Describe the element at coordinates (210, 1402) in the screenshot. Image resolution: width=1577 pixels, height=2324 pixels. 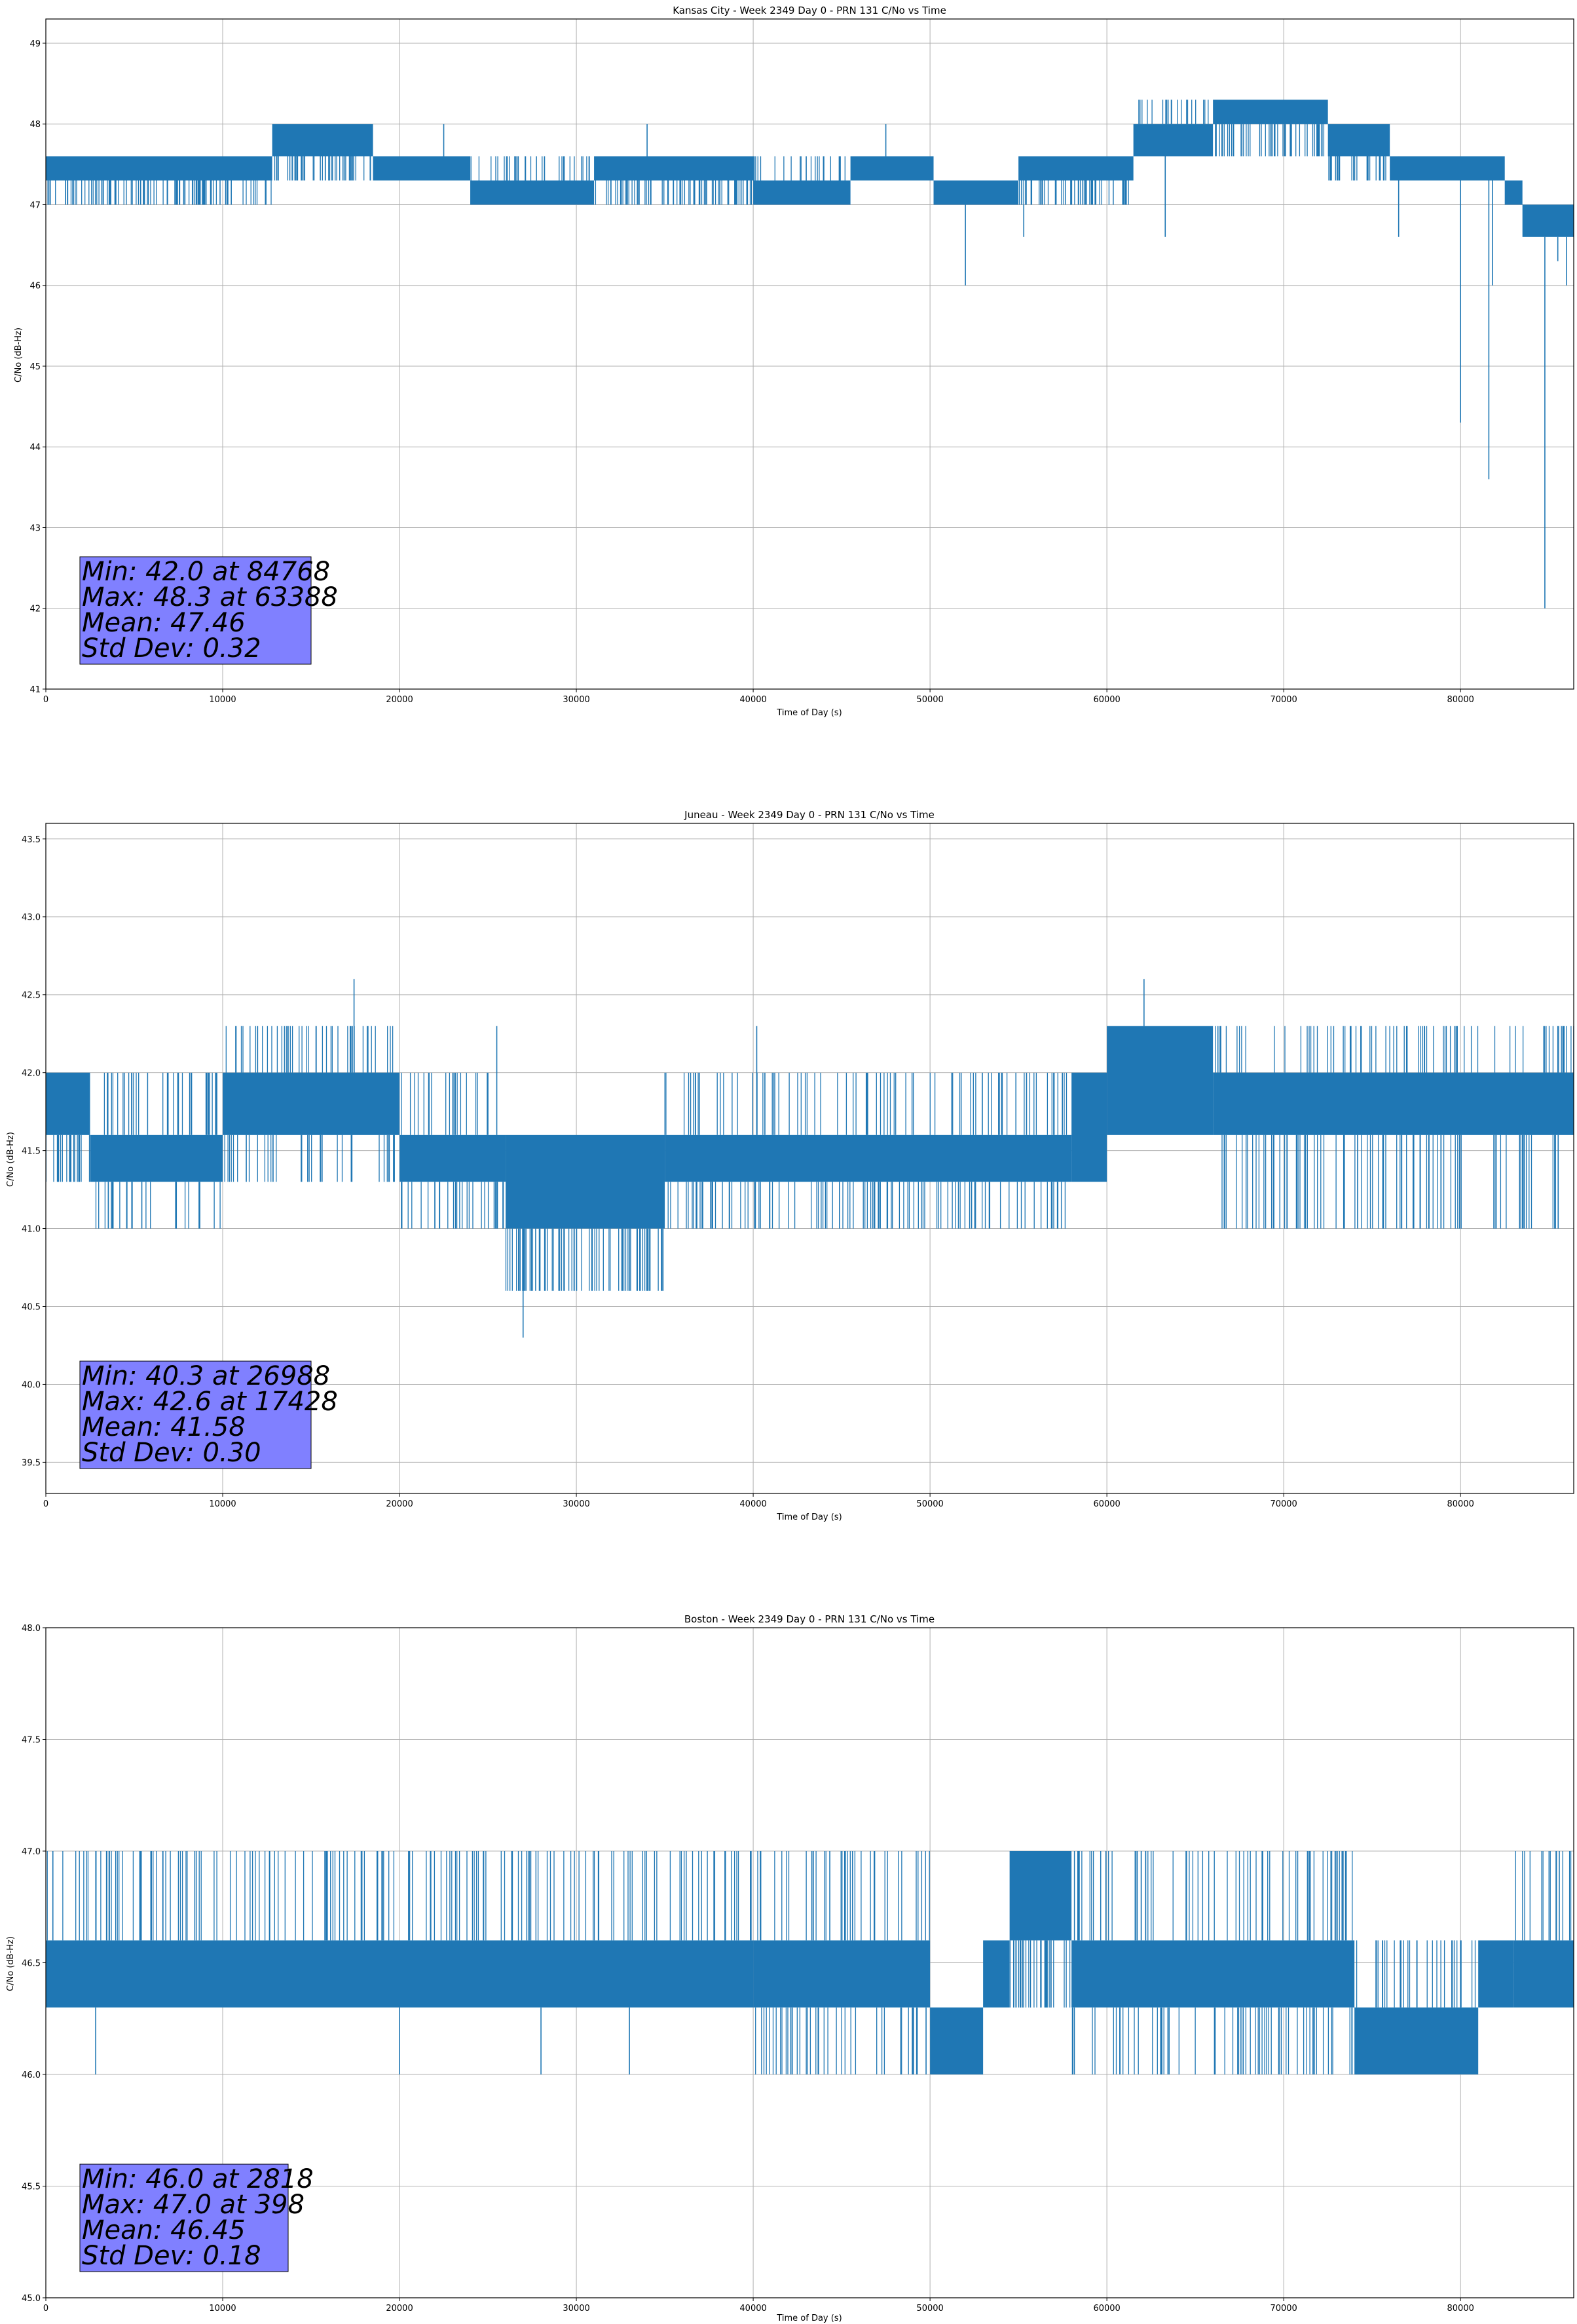
I see `stats-line: Max: 42.6 at 17428` at that location.